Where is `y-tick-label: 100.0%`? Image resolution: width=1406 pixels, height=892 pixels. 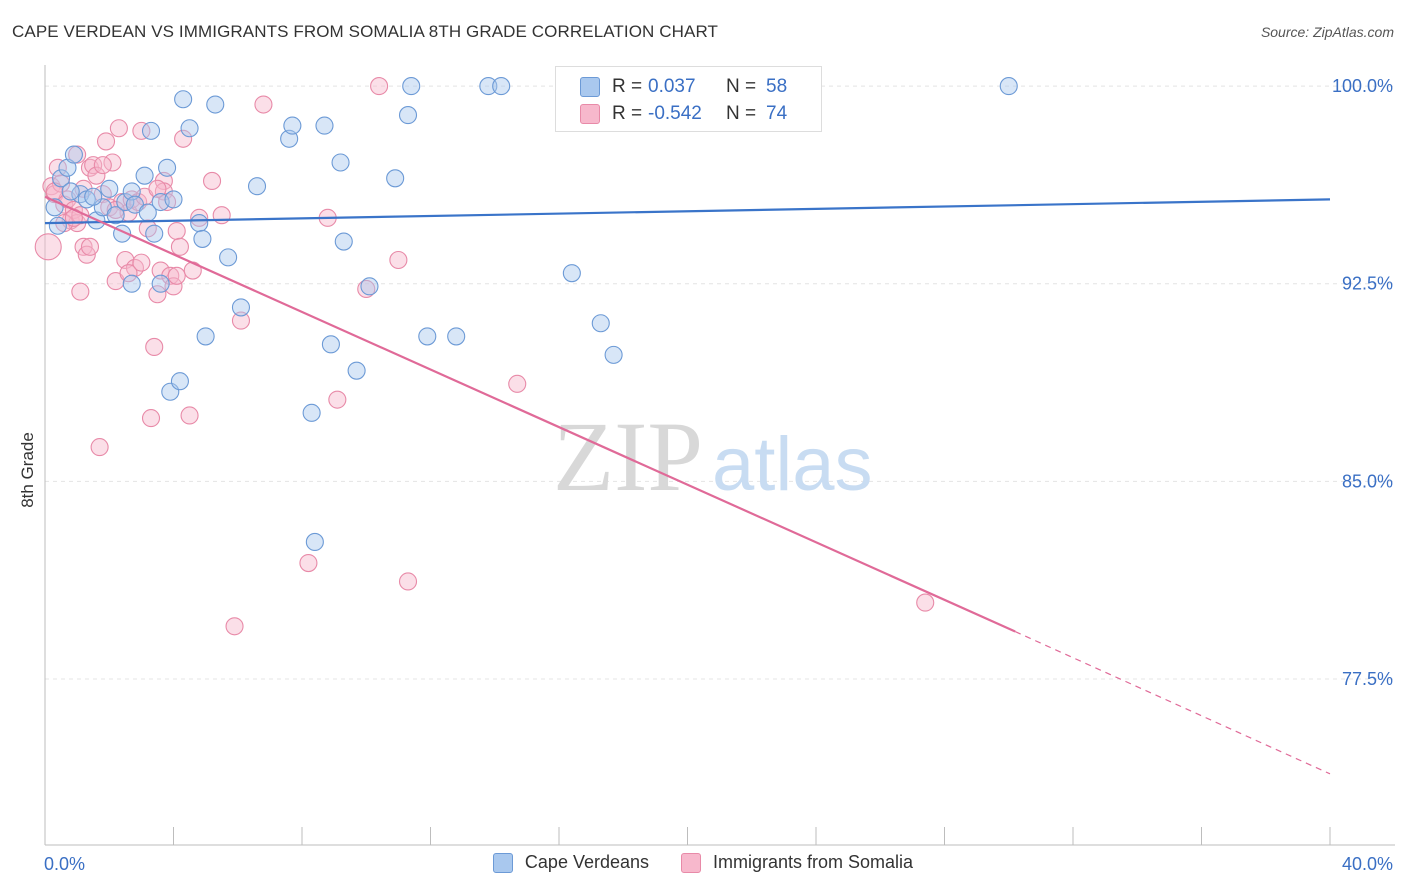 y-tick-label: 100.0% is located at coordinates (1362, 86).